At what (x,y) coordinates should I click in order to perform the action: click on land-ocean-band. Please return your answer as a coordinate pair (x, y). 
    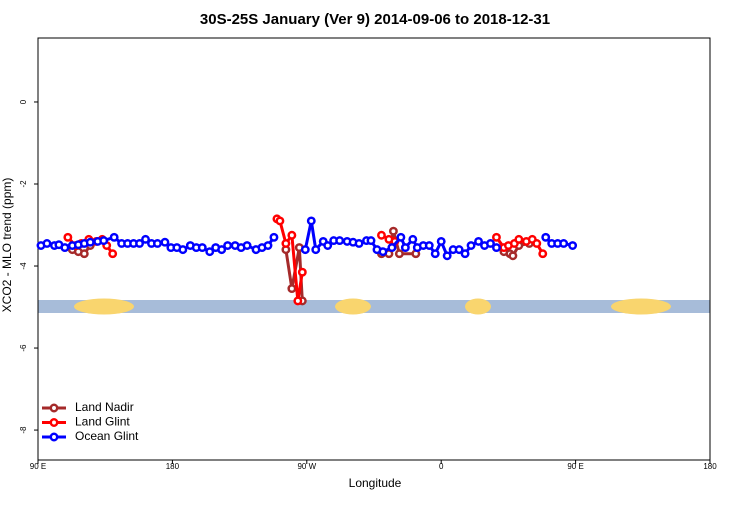
    Looking at the image, I should click on (374, 306).